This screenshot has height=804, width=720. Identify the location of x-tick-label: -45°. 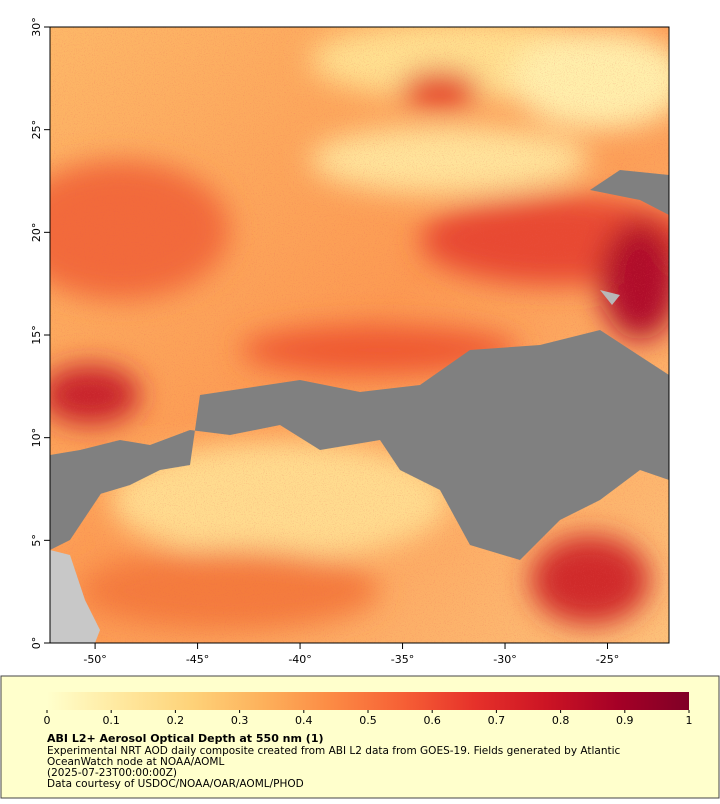
(197, 659).